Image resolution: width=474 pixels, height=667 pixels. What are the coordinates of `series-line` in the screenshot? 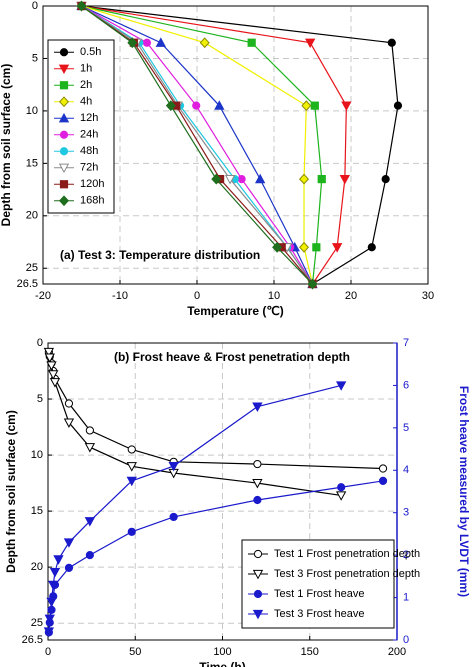 It's located at (195, 424).